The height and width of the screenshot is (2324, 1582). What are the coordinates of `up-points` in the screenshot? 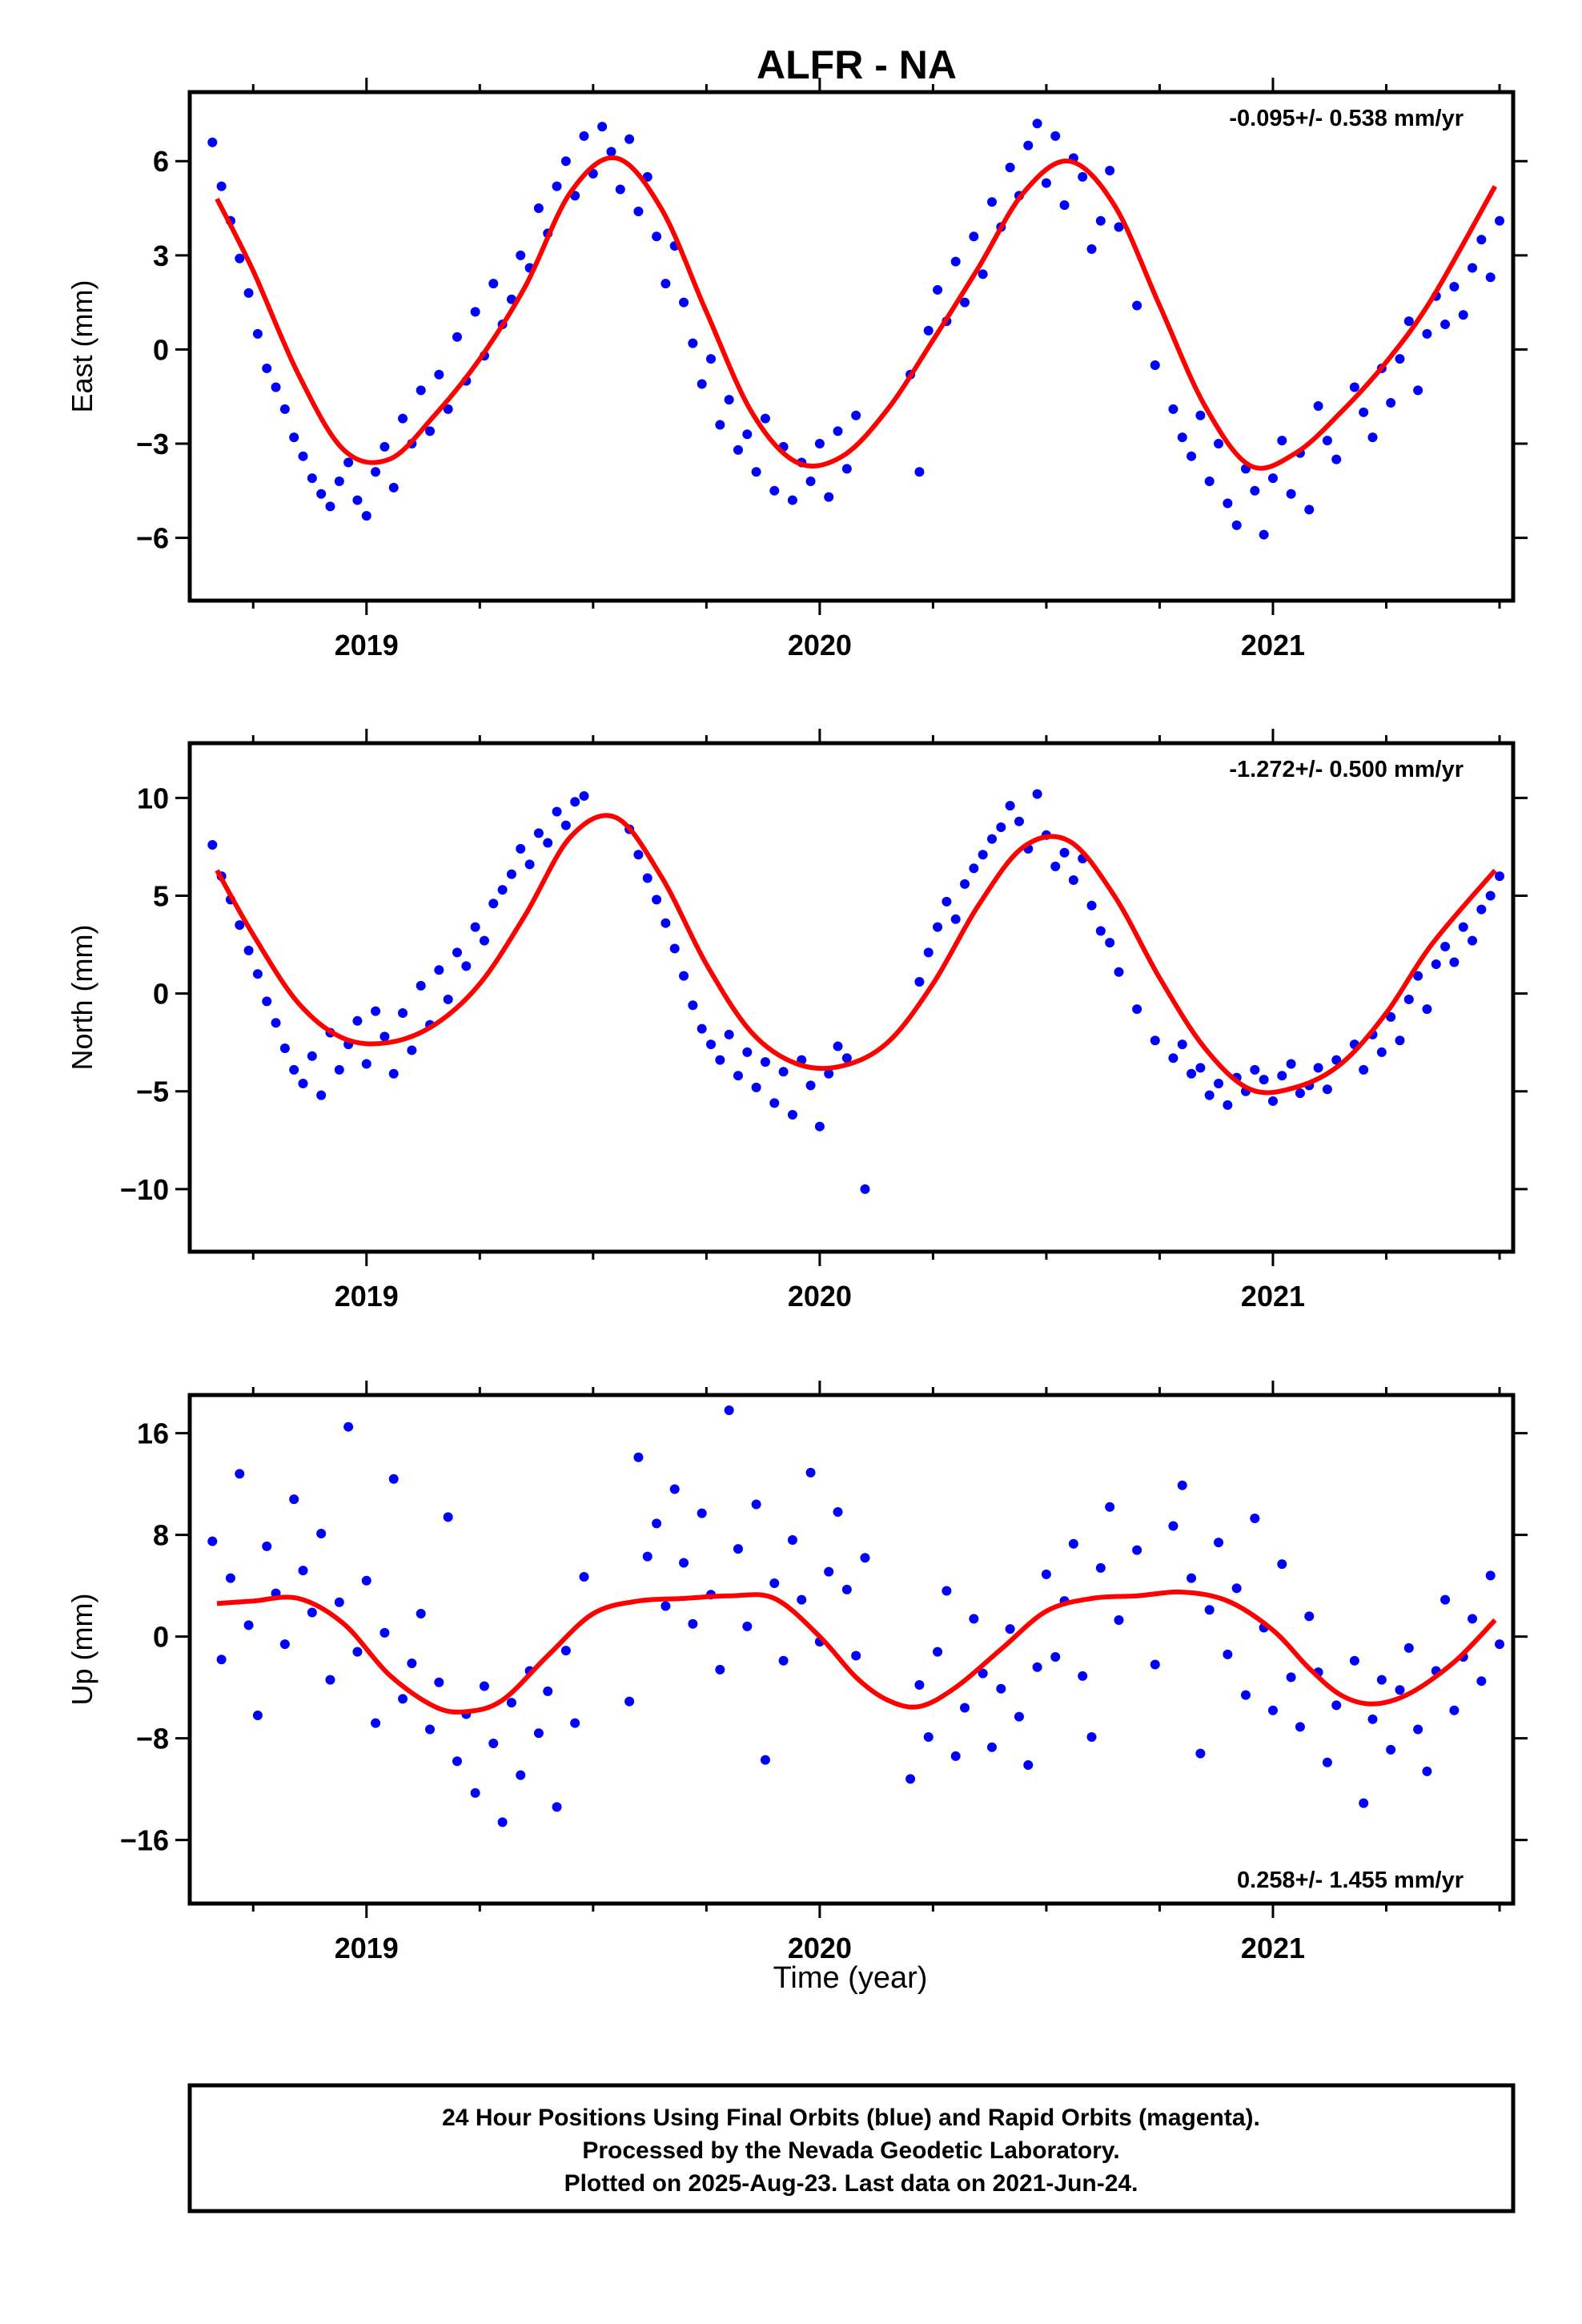 It's located at (856, 1616).